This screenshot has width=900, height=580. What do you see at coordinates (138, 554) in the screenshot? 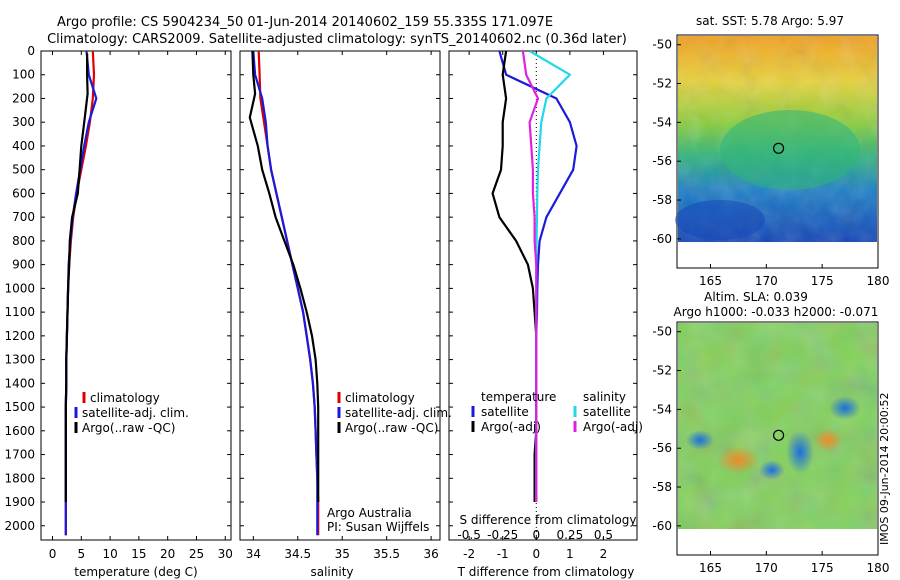
I see `x-tick-label: 15` at bounding box center [138, 554].